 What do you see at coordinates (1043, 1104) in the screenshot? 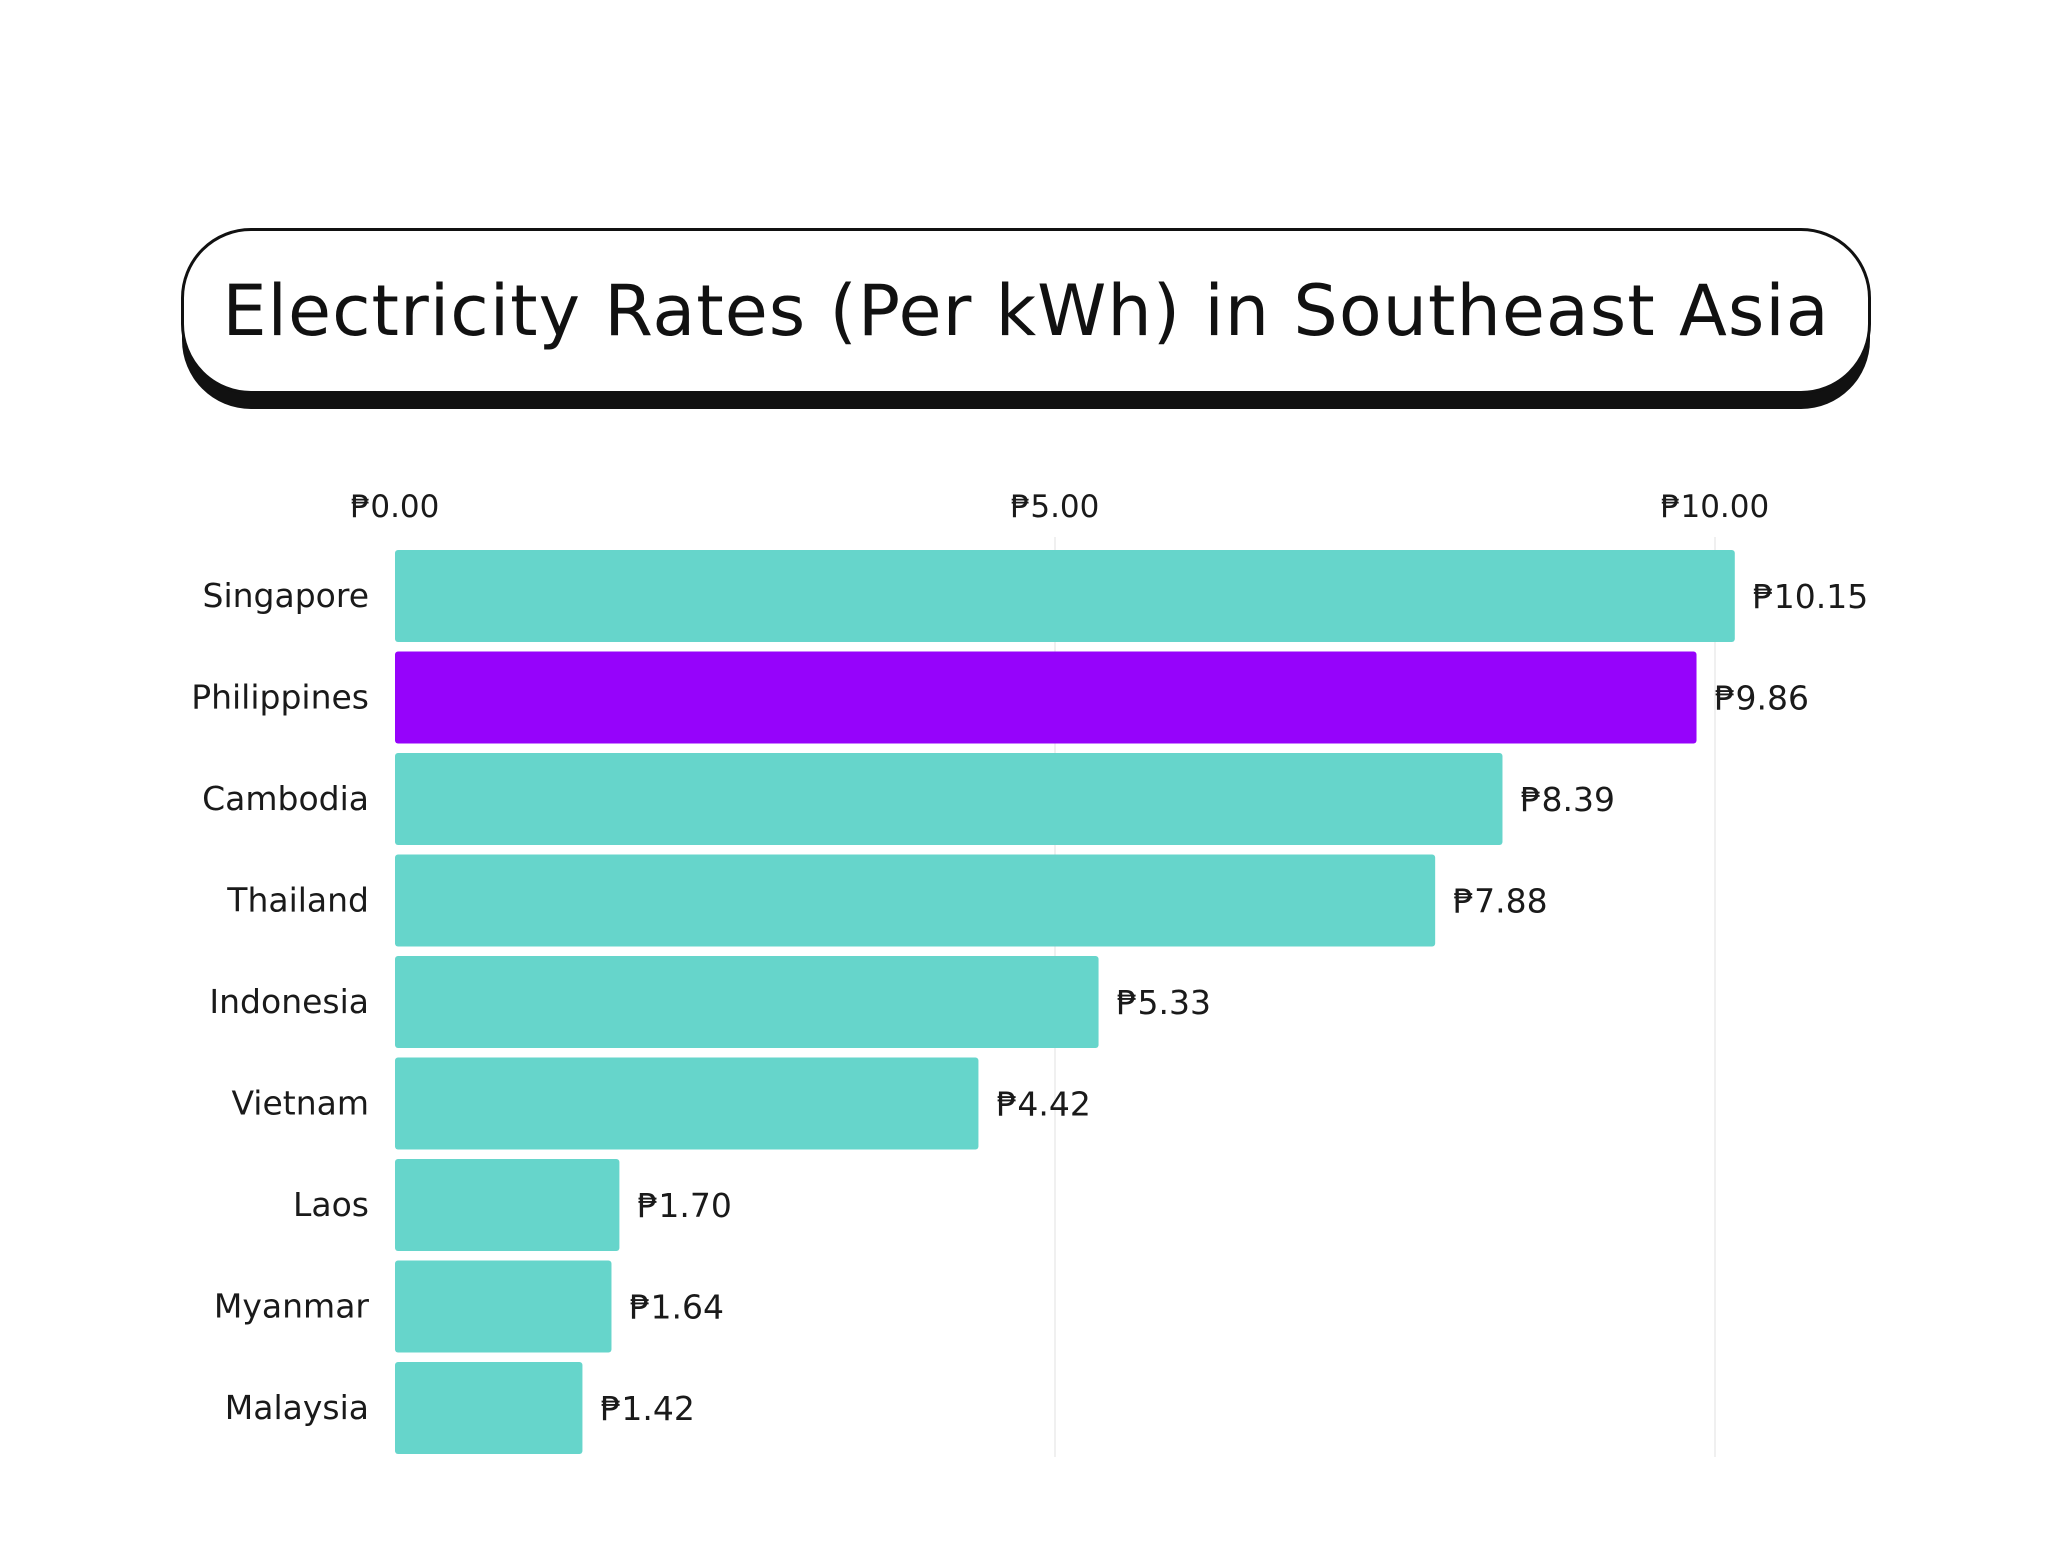
I see `data-label: ₱4.42` at bounding box center [1043, 1104].